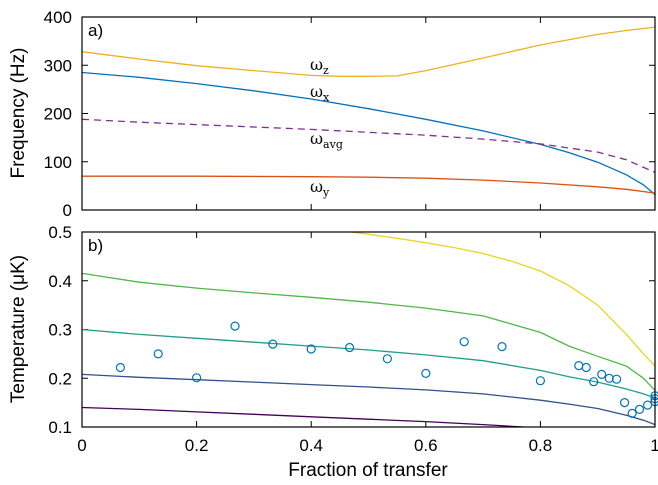 The height and width of the screenshot is (485, 658). What do you see at coordinates (18, 329) in the screenshot?
I see `panel-b-ylabel: Temperature (μK)` at bounding box center [18, 329].